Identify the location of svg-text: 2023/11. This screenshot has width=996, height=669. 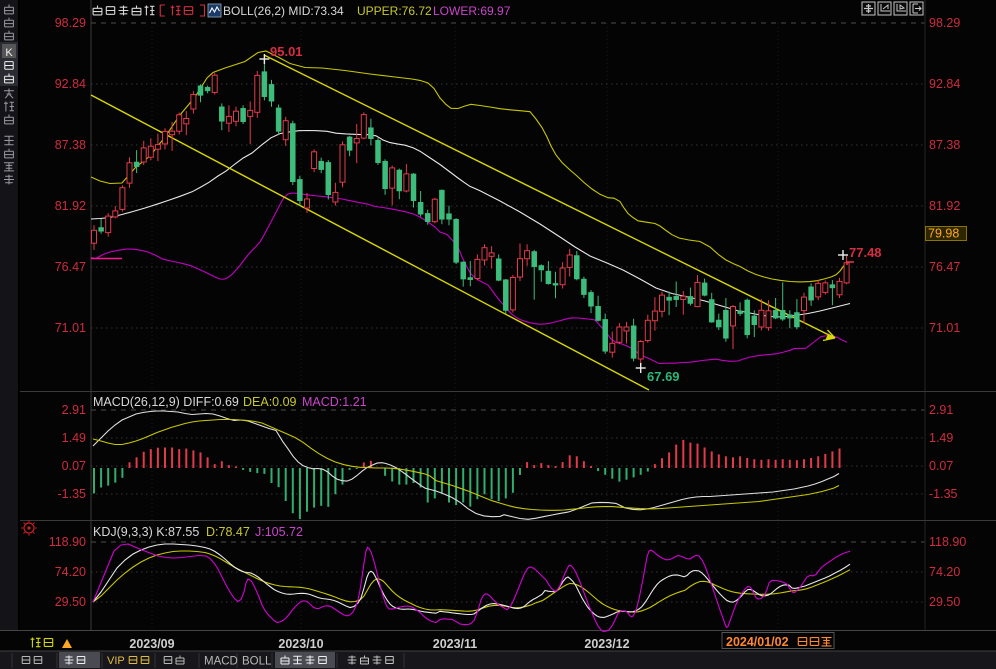
(455, 644).